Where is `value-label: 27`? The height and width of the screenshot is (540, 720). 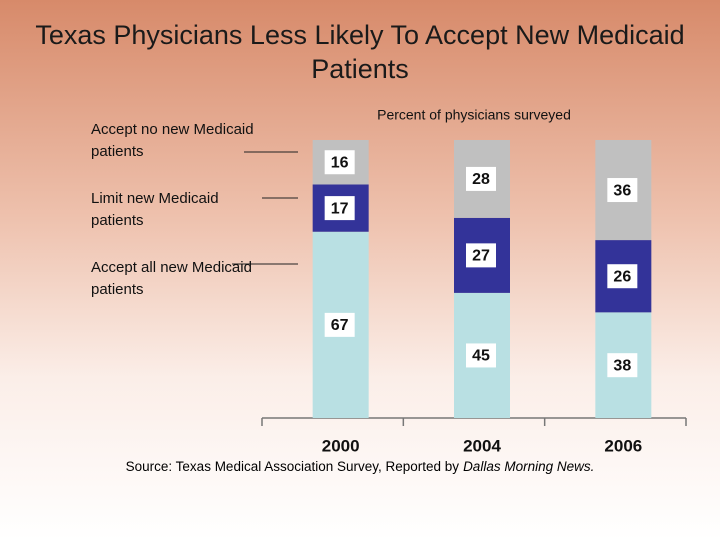
value-label: 27 is located at coordinates (481, 256).